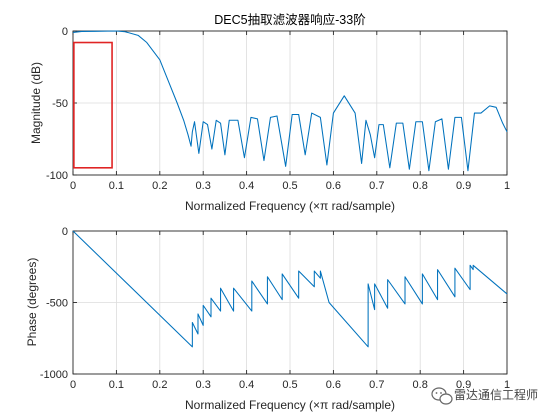  I want to click on phase-x-tick-label: 0.6, so click(333, 385).